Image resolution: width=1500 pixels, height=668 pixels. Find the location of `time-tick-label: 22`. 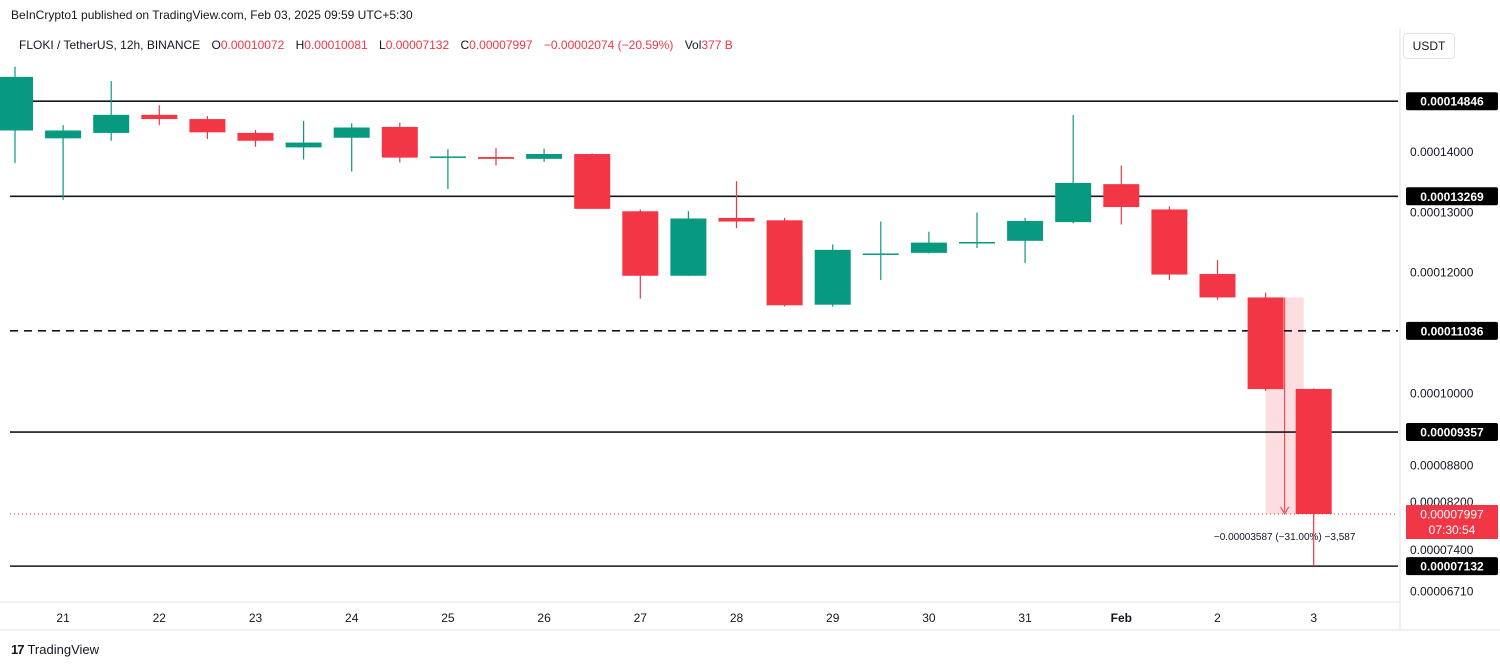

time-tick-label: 22 is located at coordinates (160, 618).